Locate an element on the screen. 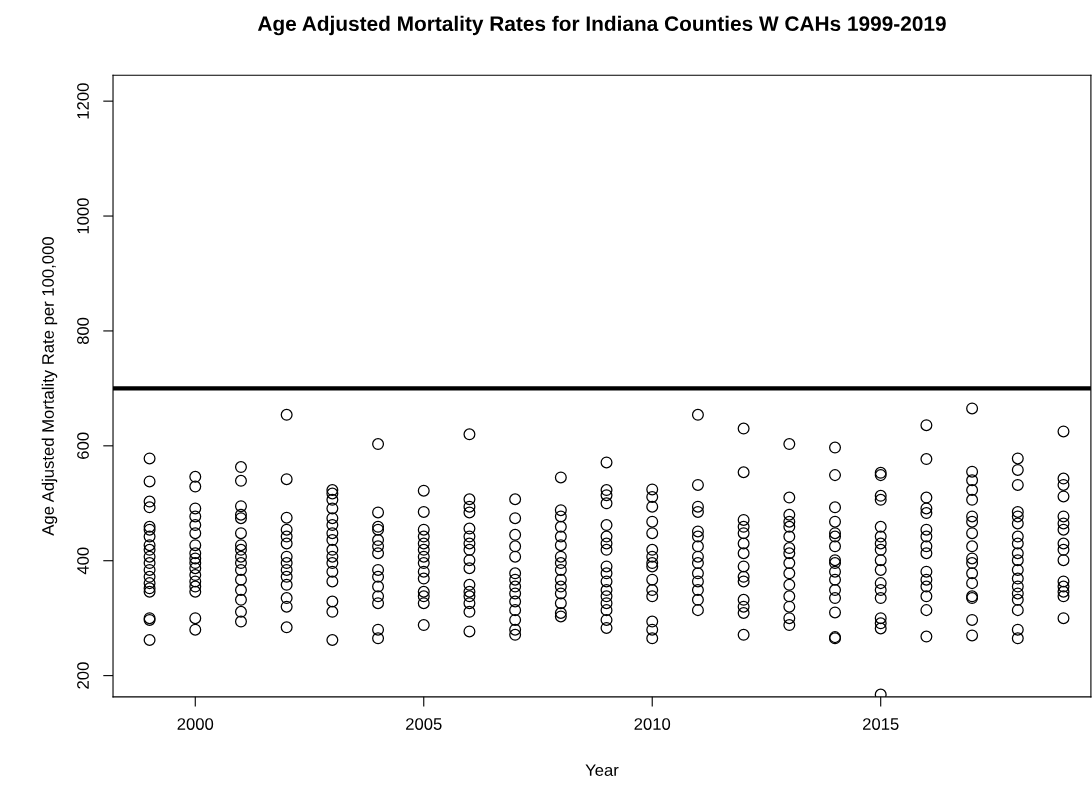 This screenshot has width=1092, height=801. x-tick-label: 2010 is located at coordinates (652, 724).